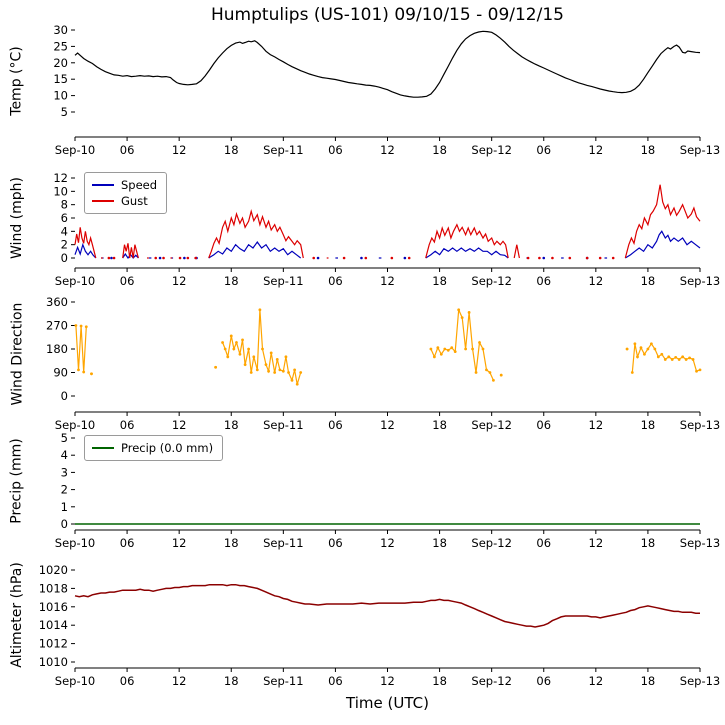 This screenshot has width=725, height=725. Describe the element at coordinates (134, 201) in the screenshot. I see `legend-label-gust: Gust` at that location.